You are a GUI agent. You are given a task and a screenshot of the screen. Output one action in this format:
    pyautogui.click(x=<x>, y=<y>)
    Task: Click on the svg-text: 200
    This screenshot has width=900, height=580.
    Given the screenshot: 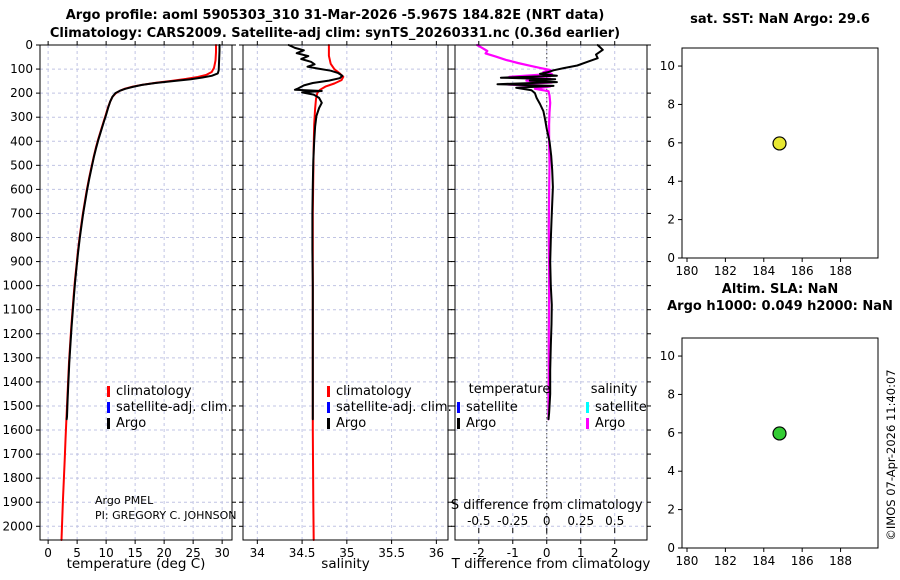 What is the action you would take?
    pyautogui.click(x=21, y=93)
    